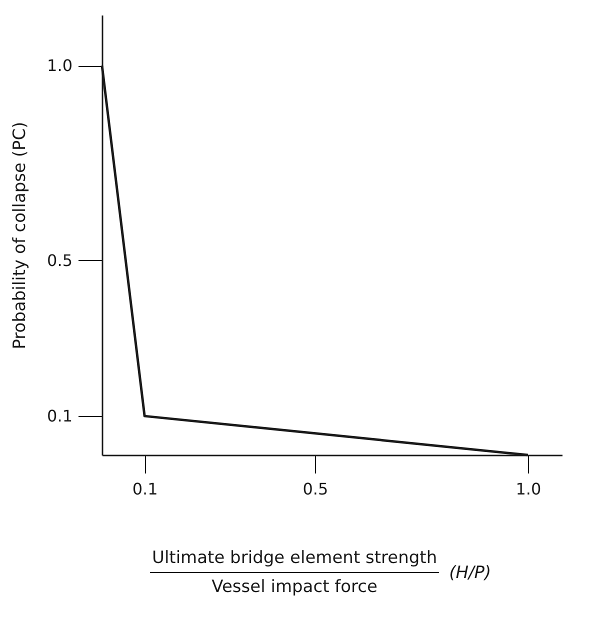 Image resolution: width=600 pixels, height=635 pixels. Describe the element at coordinates (470, 572) in the screenshot. I see `text: (H/P)` at that location.